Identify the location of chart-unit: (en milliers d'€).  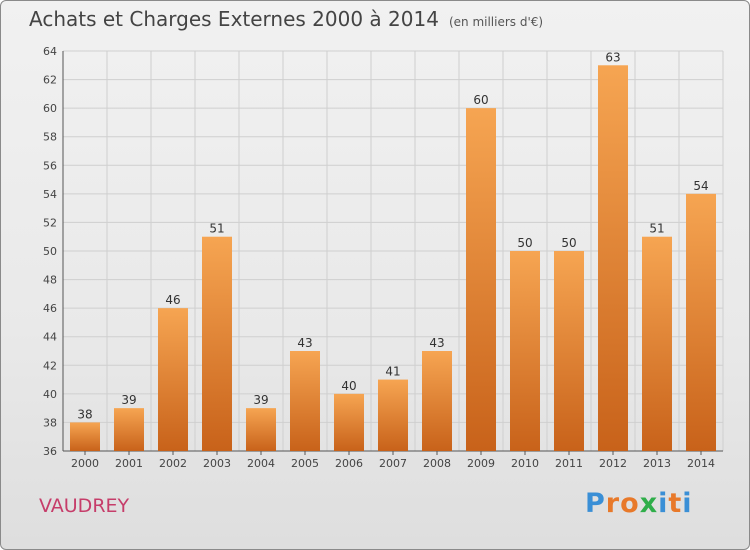
(496, 22).